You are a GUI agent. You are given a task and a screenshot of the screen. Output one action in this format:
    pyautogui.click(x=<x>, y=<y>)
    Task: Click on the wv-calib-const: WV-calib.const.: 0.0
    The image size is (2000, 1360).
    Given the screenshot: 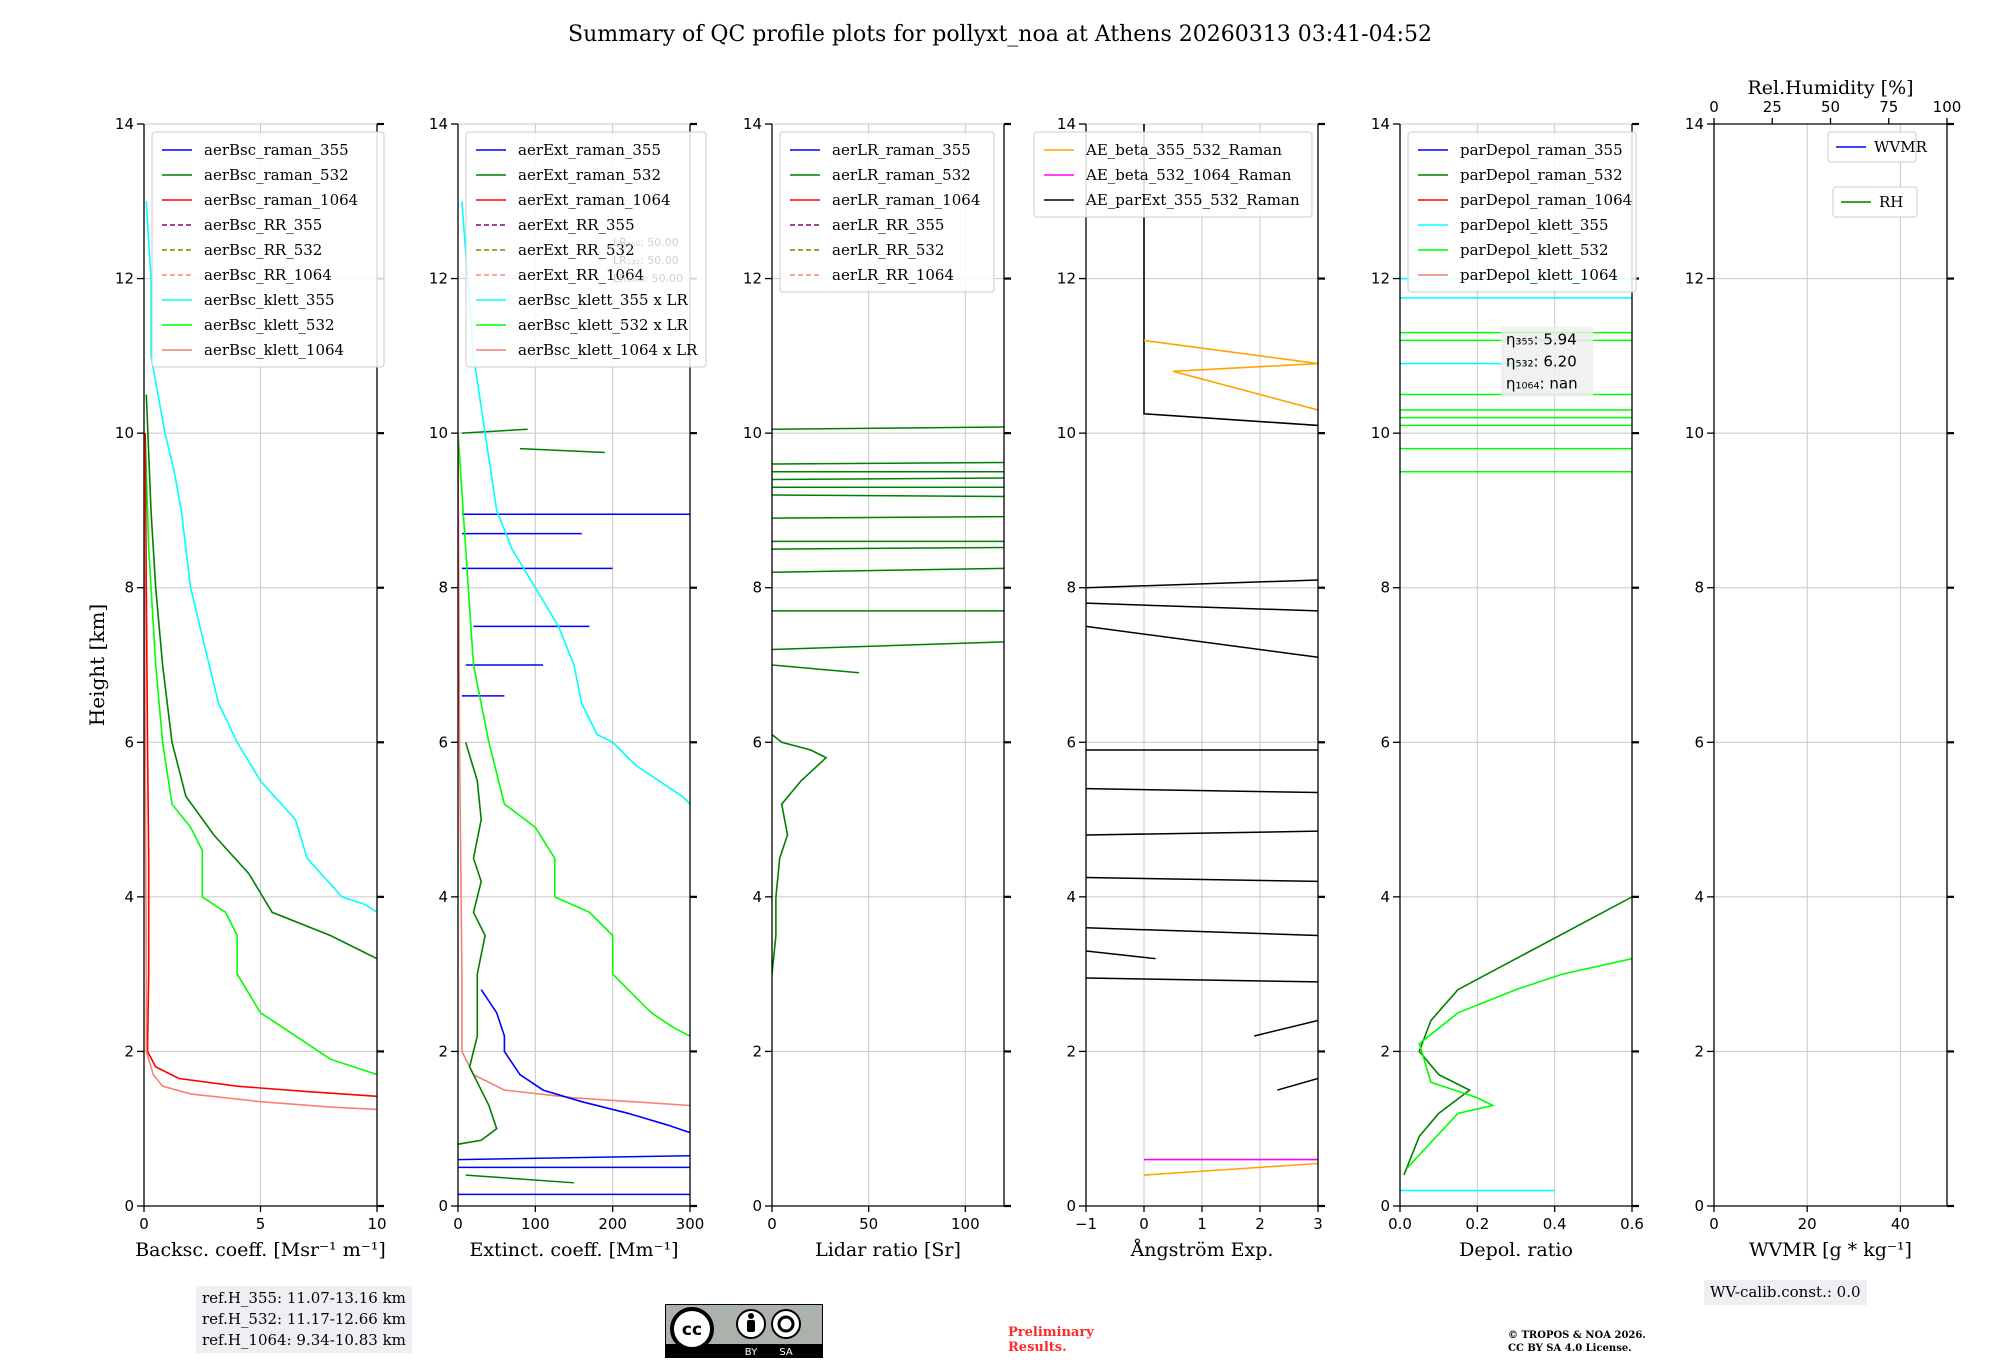 What is the action you would take?
    pyautogui.click(x=1785, y=1292)
    